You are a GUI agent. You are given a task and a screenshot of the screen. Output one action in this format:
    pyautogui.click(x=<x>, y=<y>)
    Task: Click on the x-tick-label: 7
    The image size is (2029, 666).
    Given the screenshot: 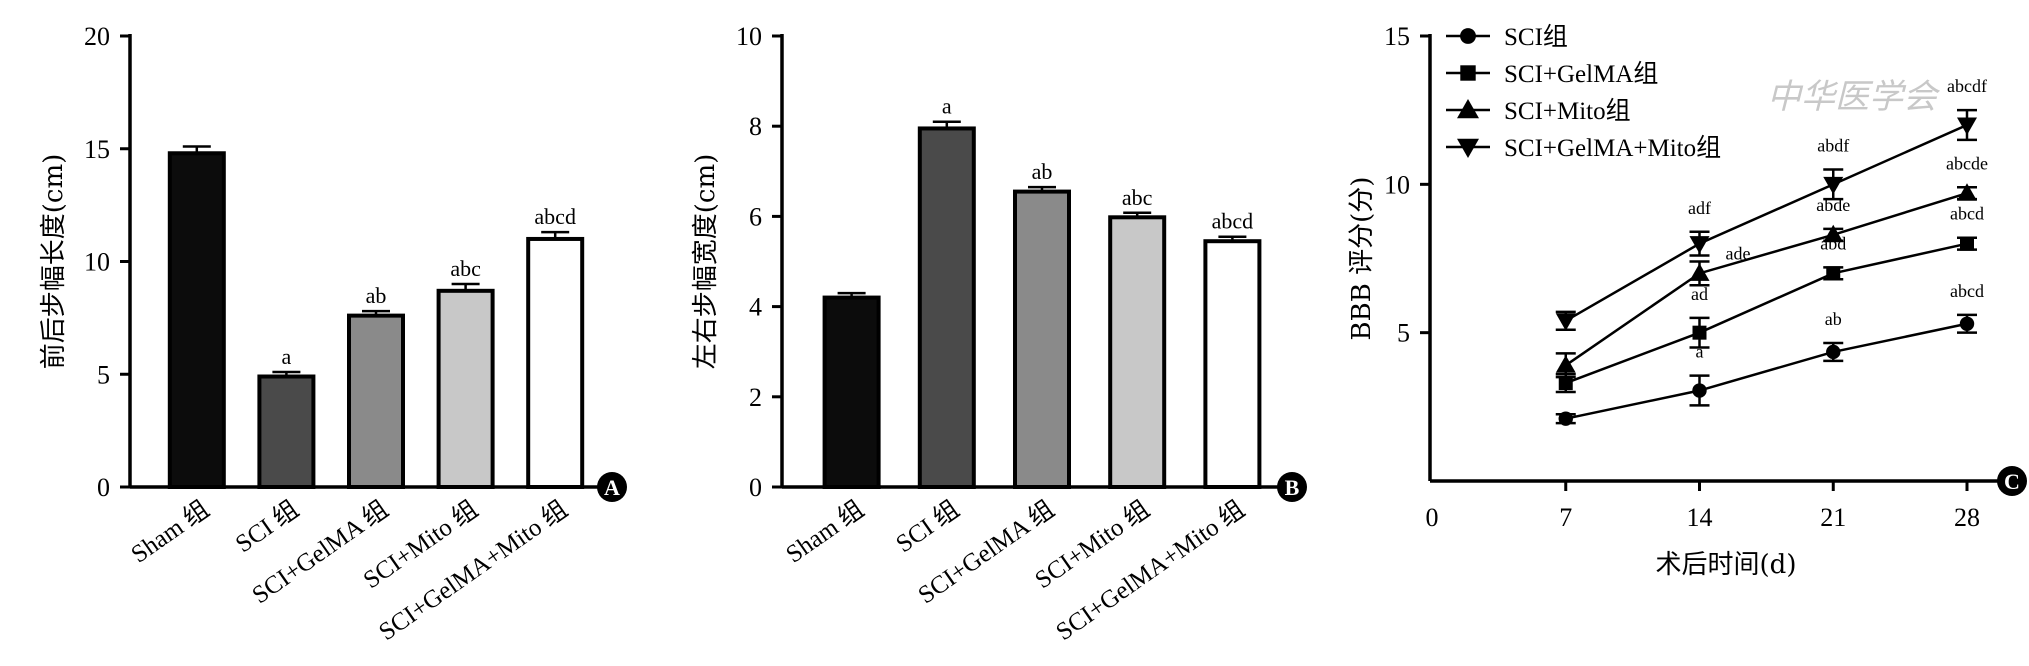 What is the action you would take?
    pyautogui.click(x=1565, y=517)
    